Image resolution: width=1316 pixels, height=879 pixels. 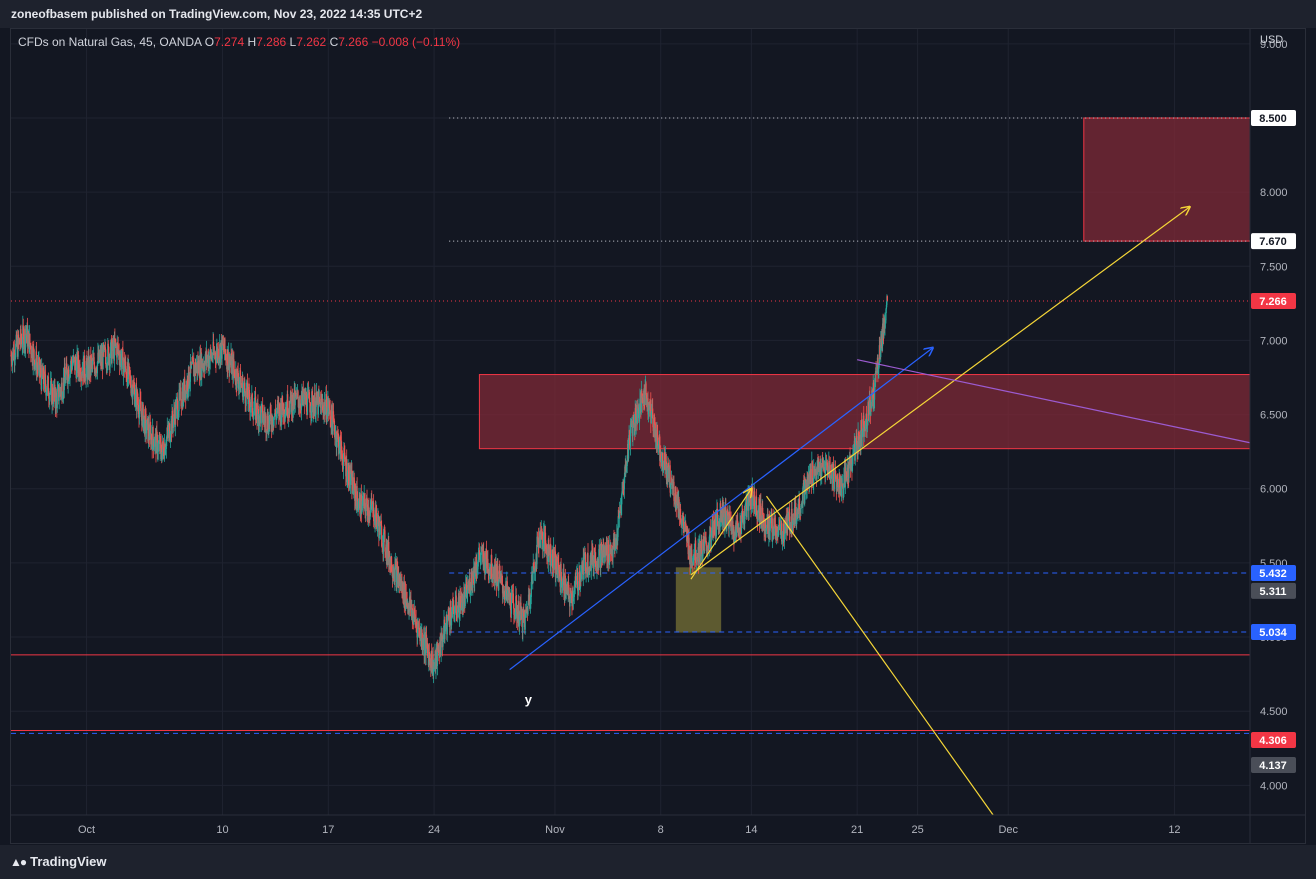 I want to click on price-axis-label-text: 4.306, so click(x=1273, y=741).